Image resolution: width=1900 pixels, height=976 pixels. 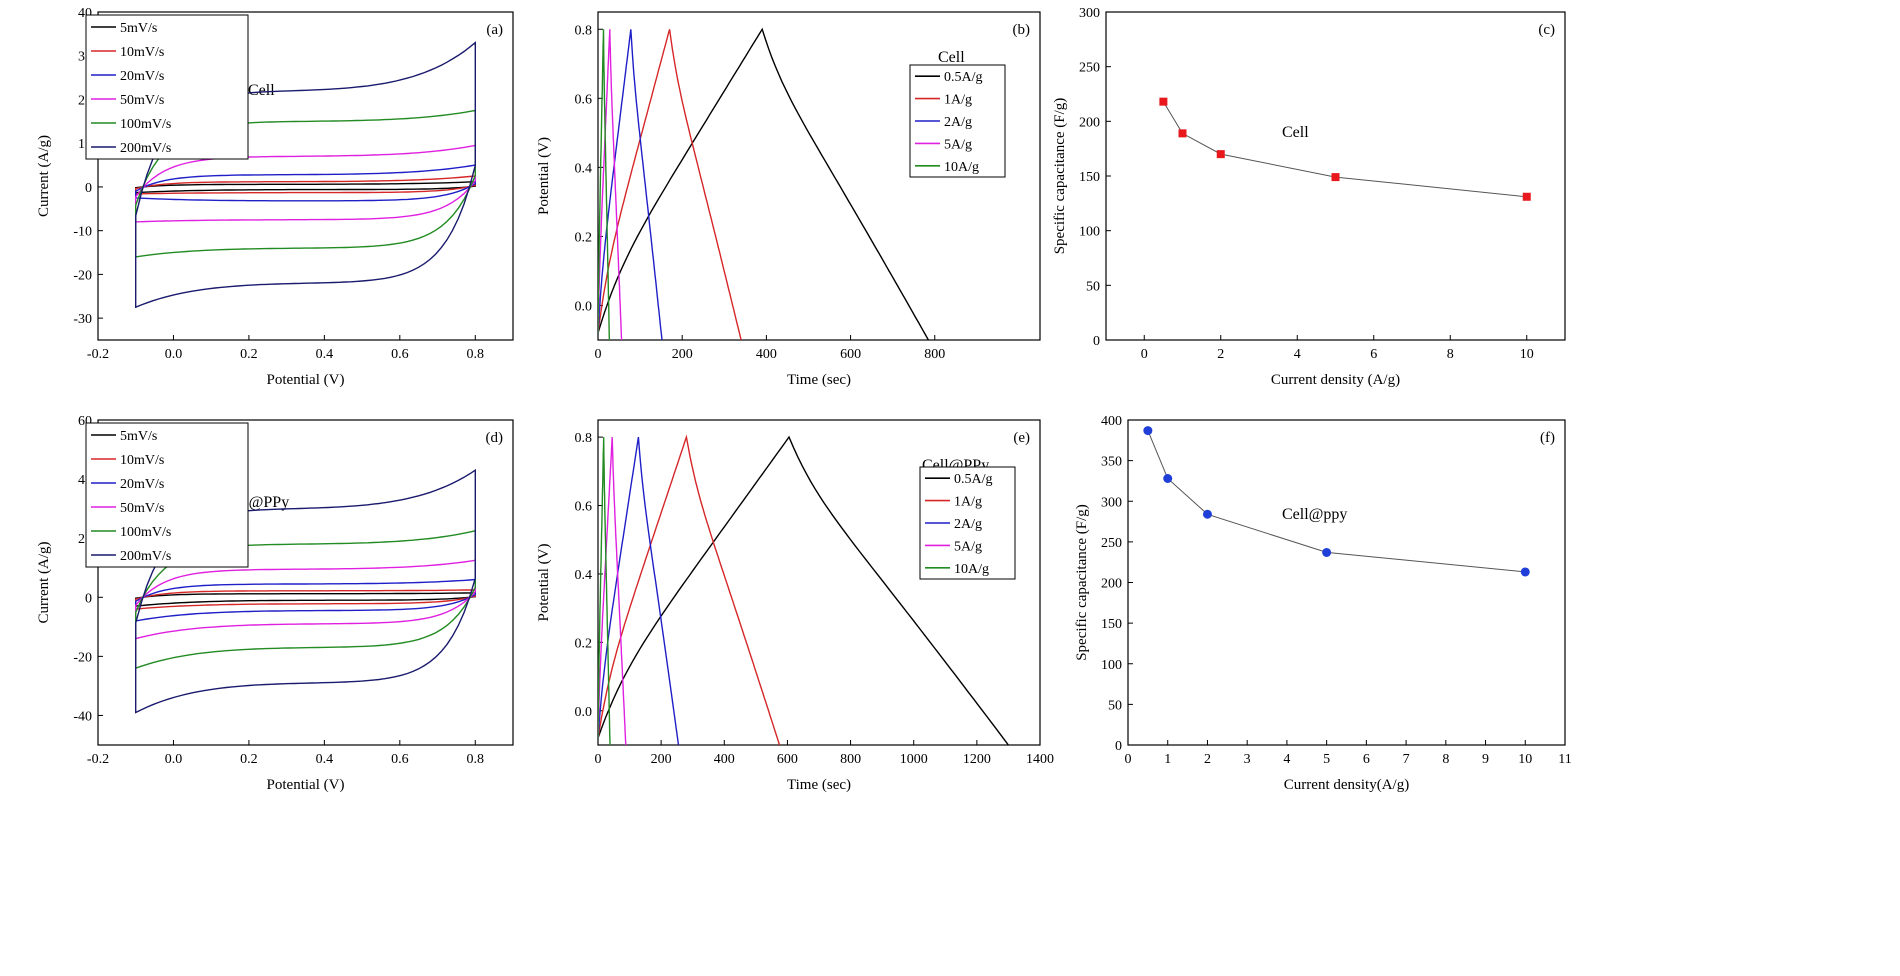 I want to click on x-tick-label: 5, so click(x=1326, y=759).